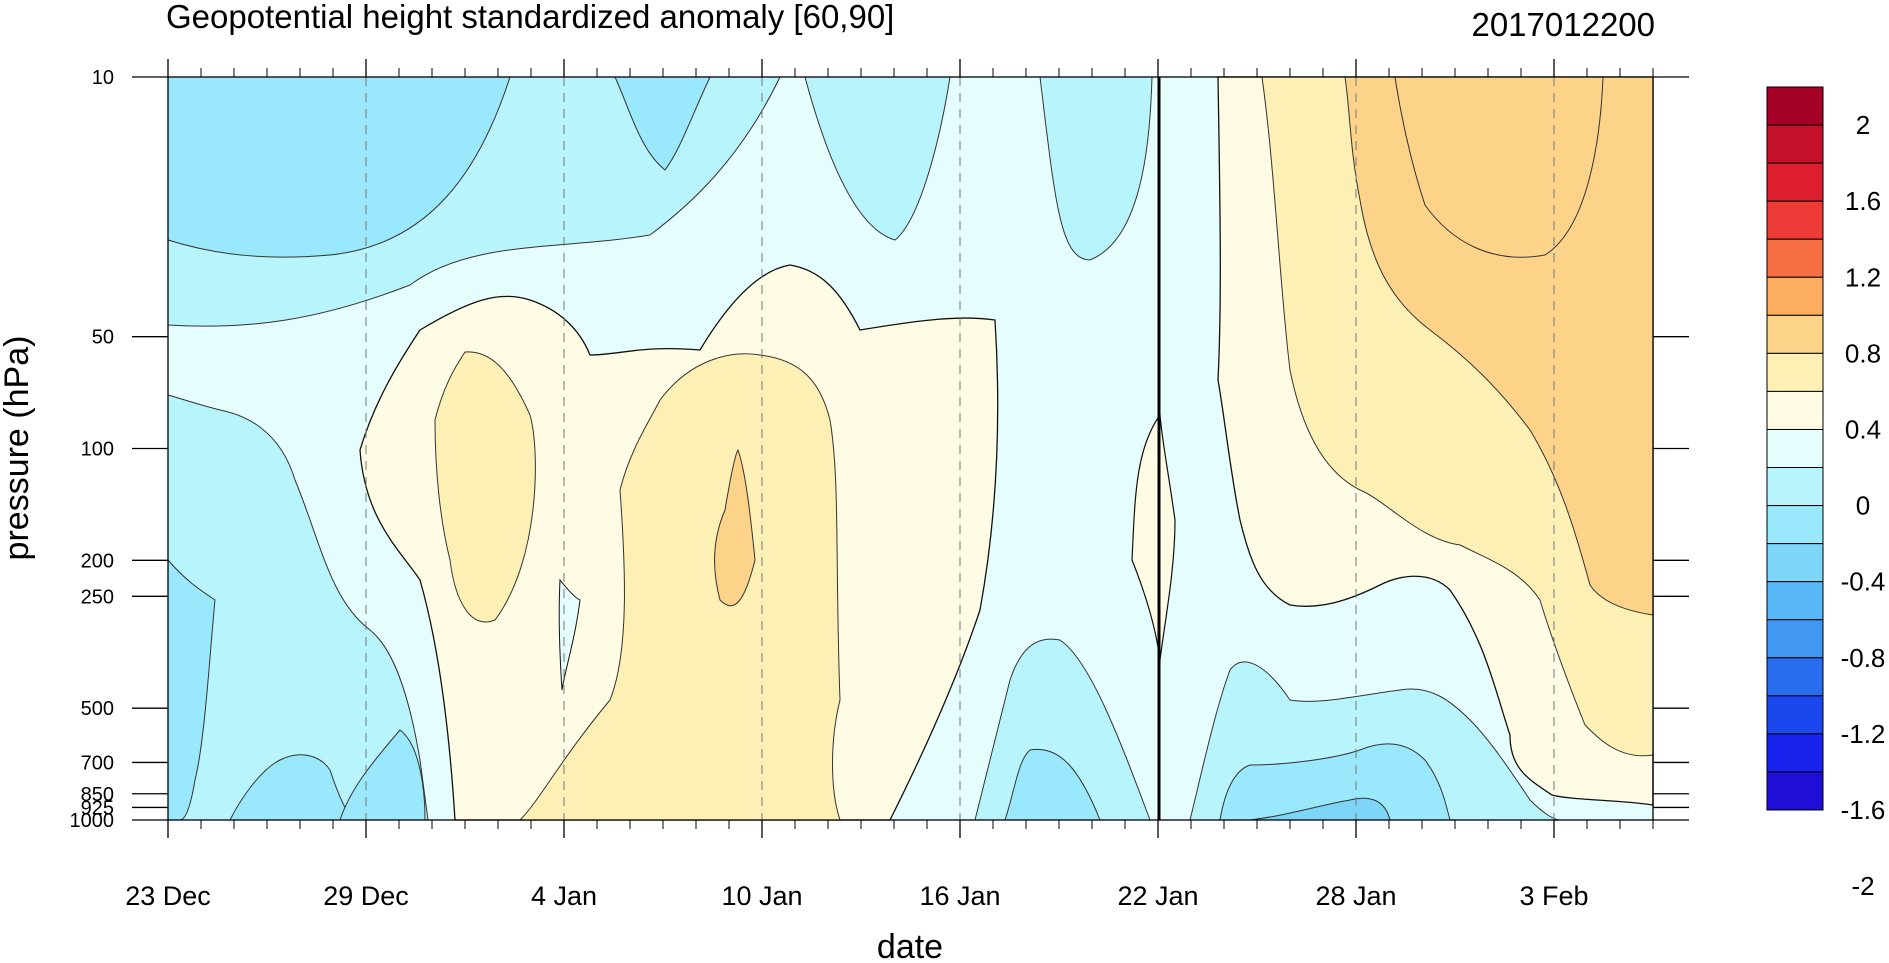 The width and height of the screenshot is (1889, 963). Describe the element at coordinates (910, 945) in the screenshot. I see `x-axis-label: date` at that location.